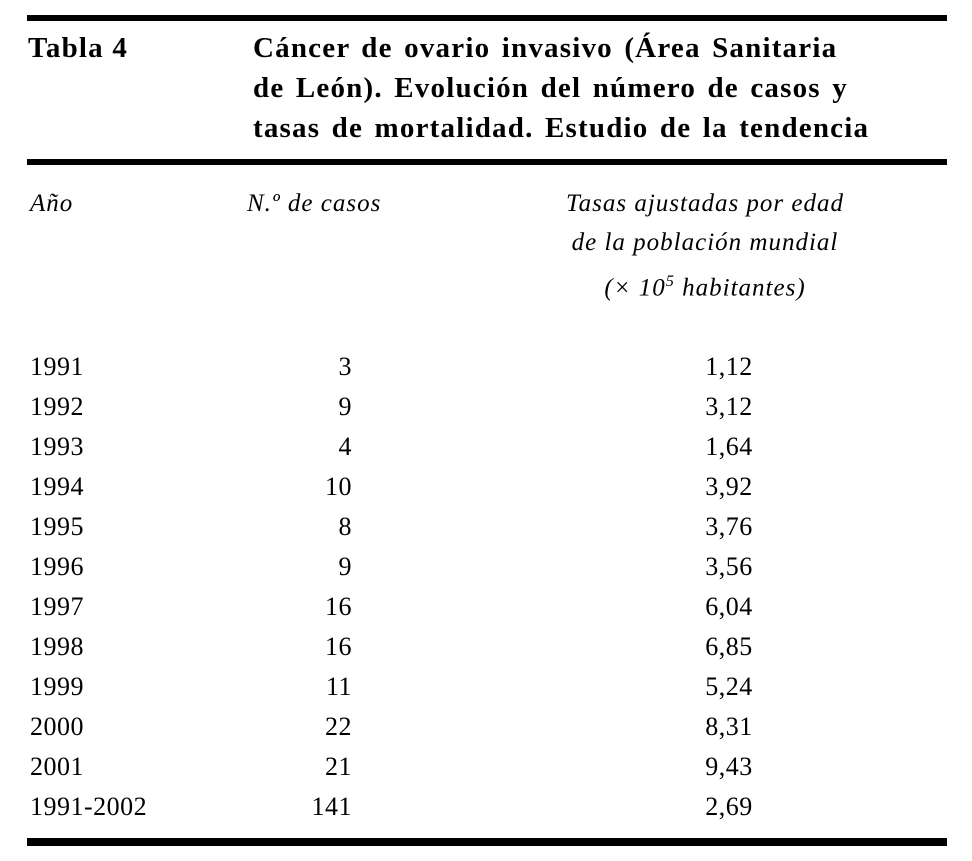 The width and height of the screenshot is (972, 861). I want to click on table-row: 1996 9 3,56, so click(488, 567).